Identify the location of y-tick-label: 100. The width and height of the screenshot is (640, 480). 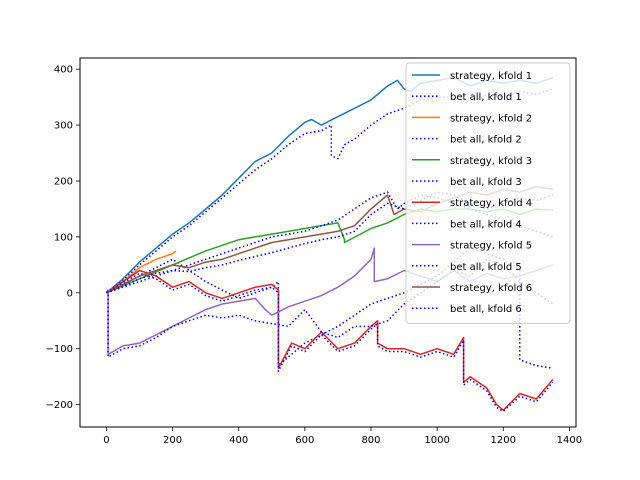
(63, 237).